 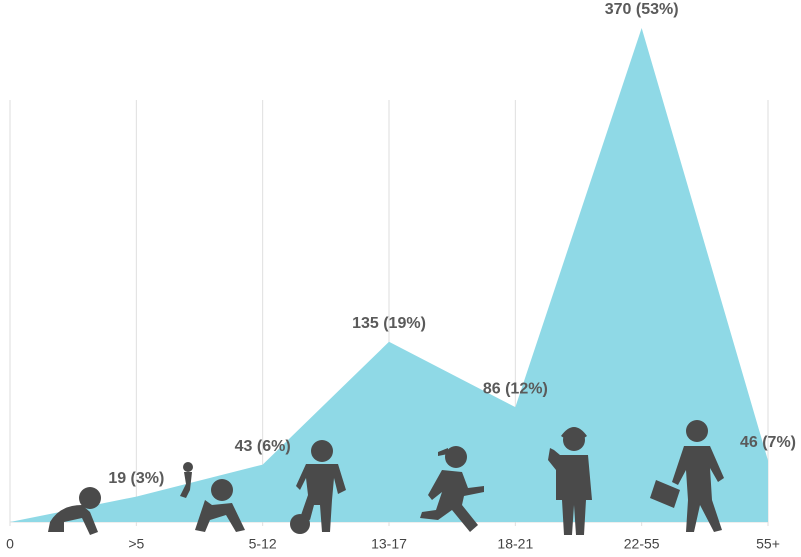 What do you see at coordinates (389, 323) in the screenshot?
I see `data-label: 135 (19%)` at bounding box center [389, 323].